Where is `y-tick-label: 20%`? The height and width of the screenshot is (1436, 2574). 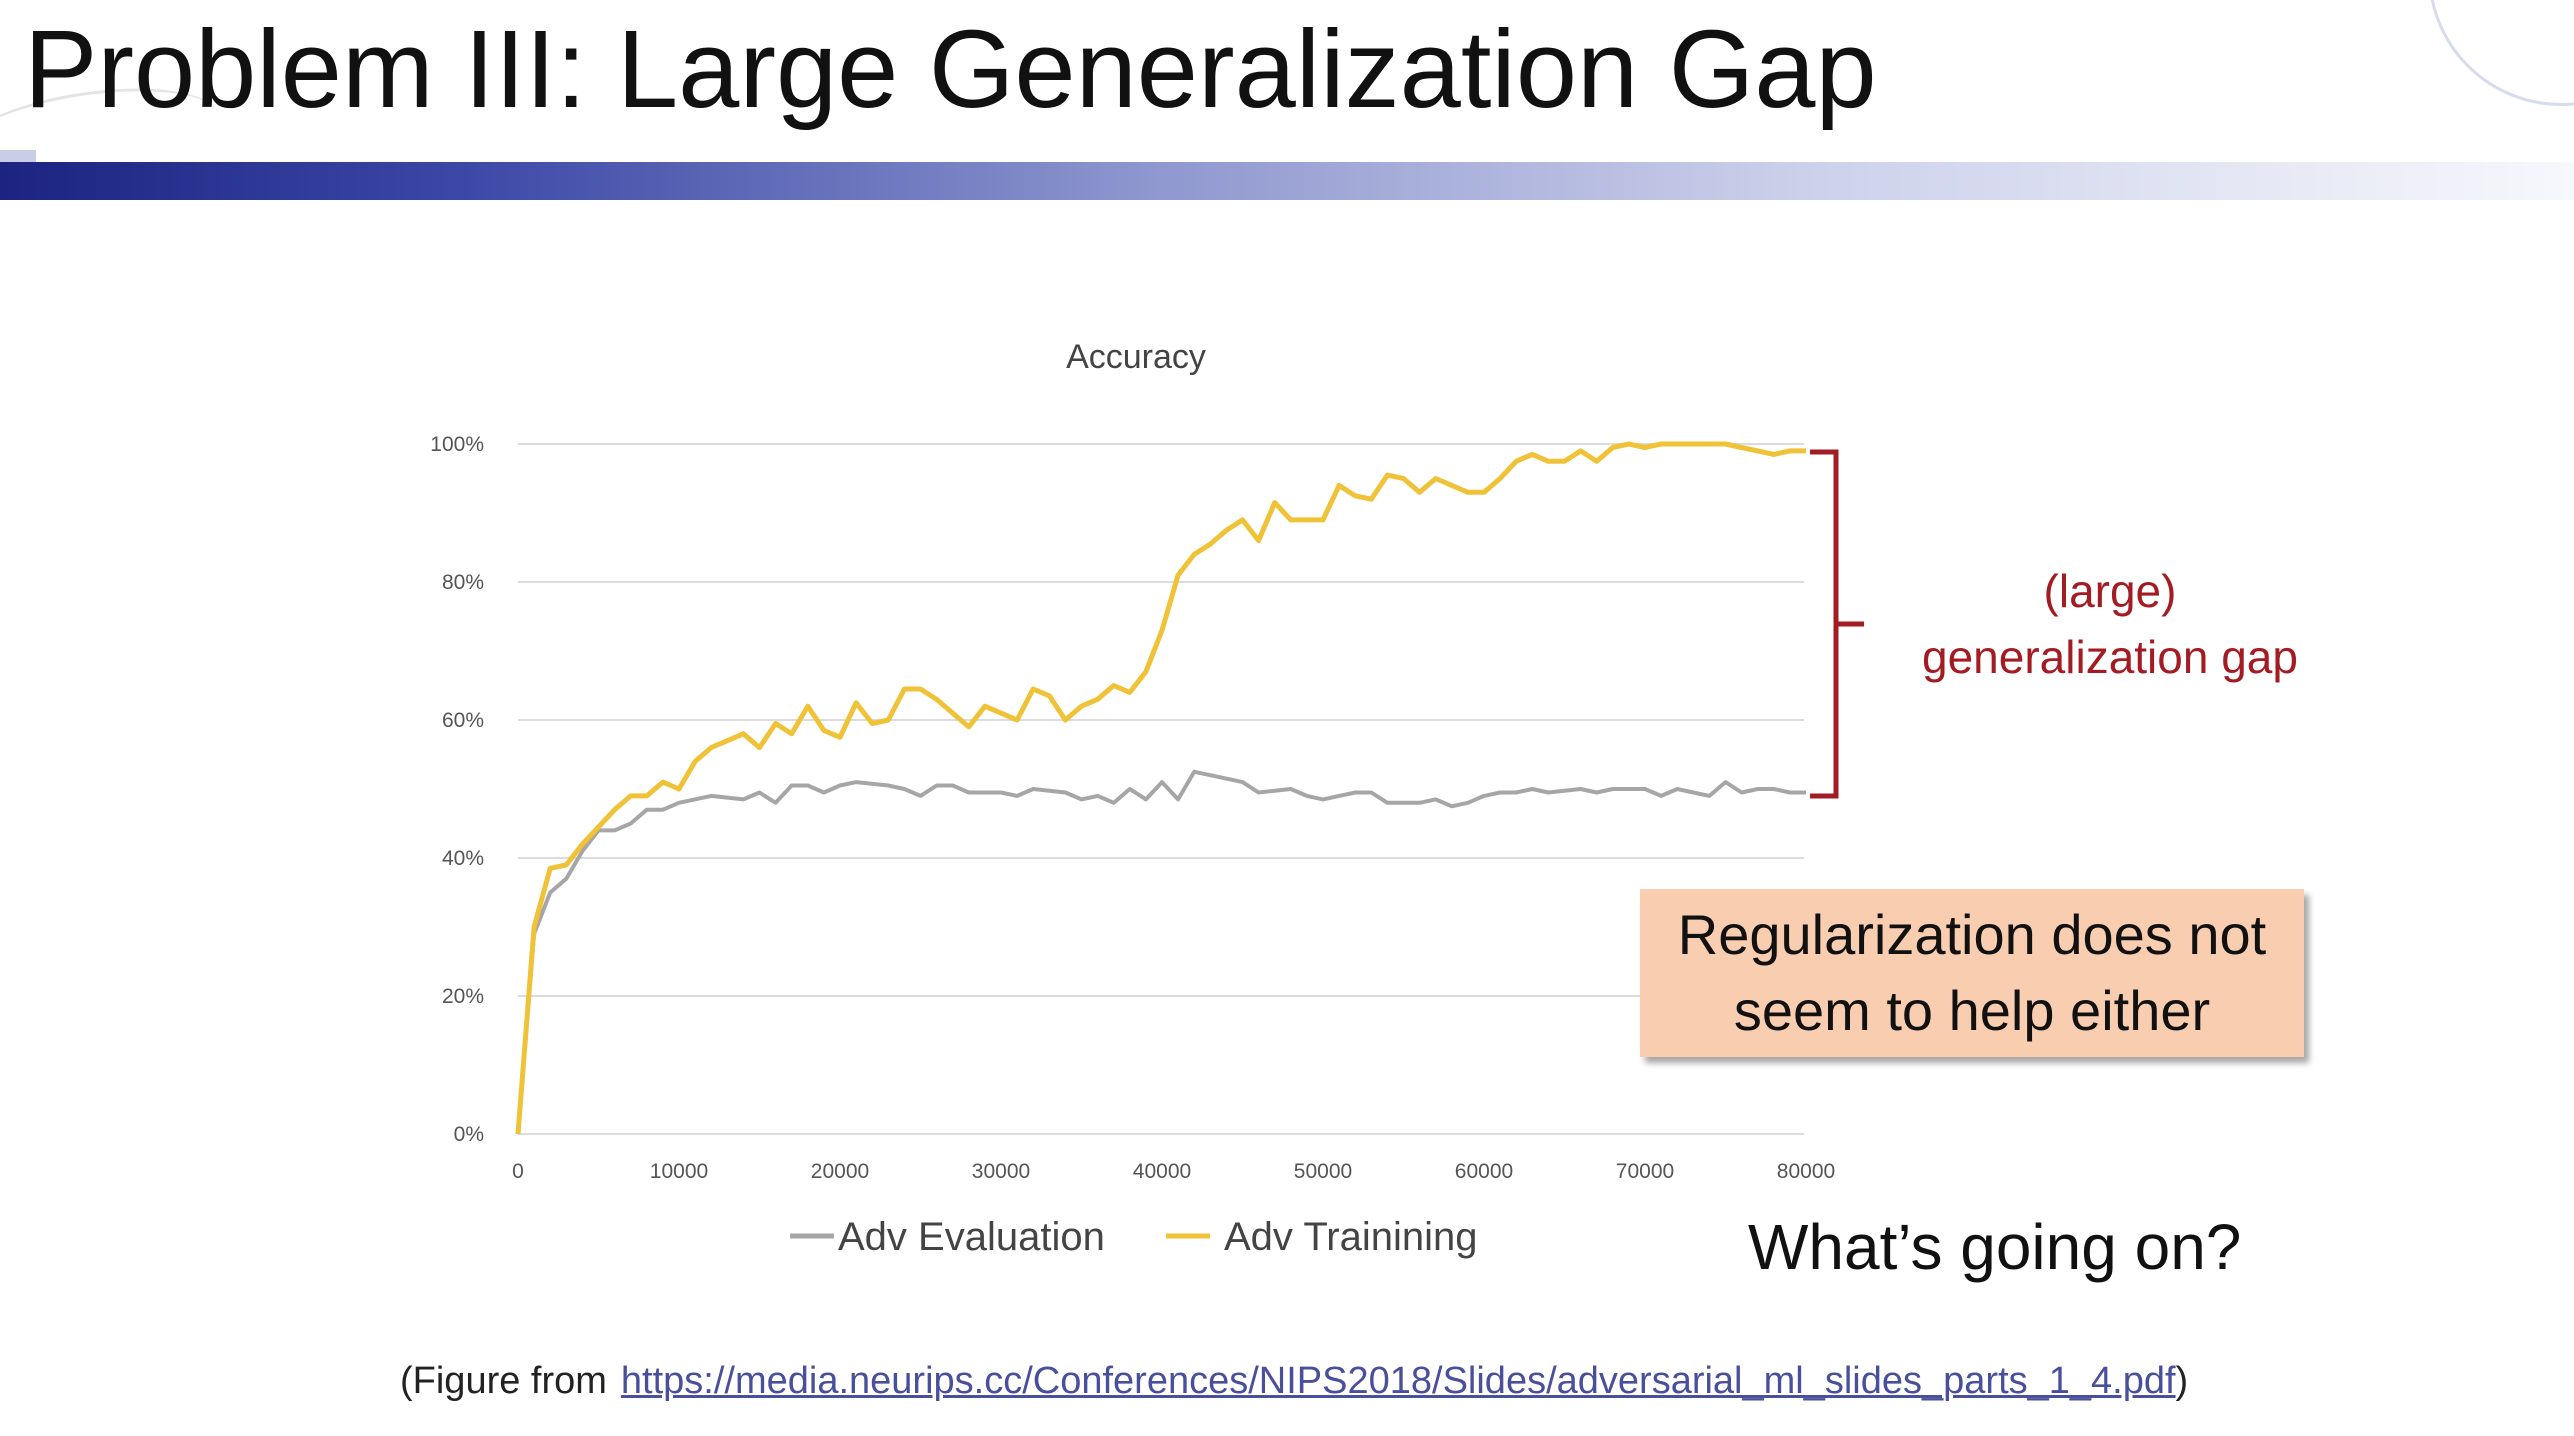
y-tick-label: 20% is located at coordinates (463, 996).